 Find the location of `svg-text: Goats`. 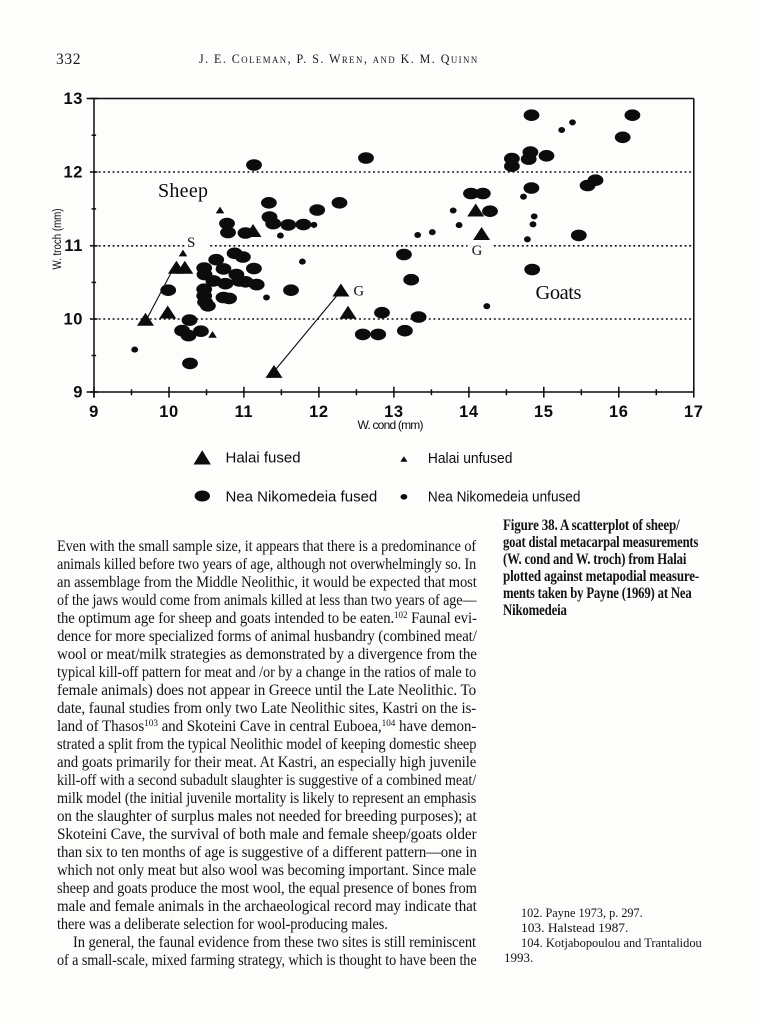

svg-text: Goats is located at coordinates (559, 293).